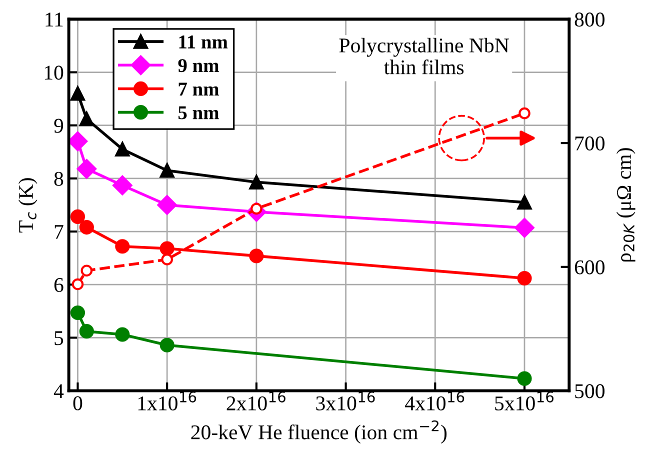 The height and width of the screenshot is (468, 649). What do you see at coordinates (524, 400) in the screenshot?
I see `x-tick-label: 5x10$^{16}$` at bounding box center [524, 400].